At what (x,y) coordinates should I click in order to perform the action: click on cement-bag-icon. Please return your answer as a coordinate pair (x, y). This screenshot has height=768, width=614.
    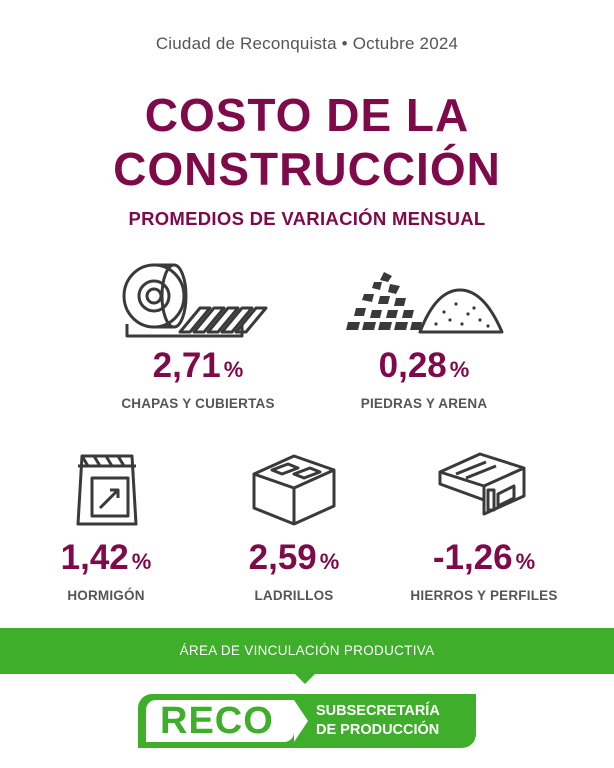
    Looking at the image, I should click on (107, 490).